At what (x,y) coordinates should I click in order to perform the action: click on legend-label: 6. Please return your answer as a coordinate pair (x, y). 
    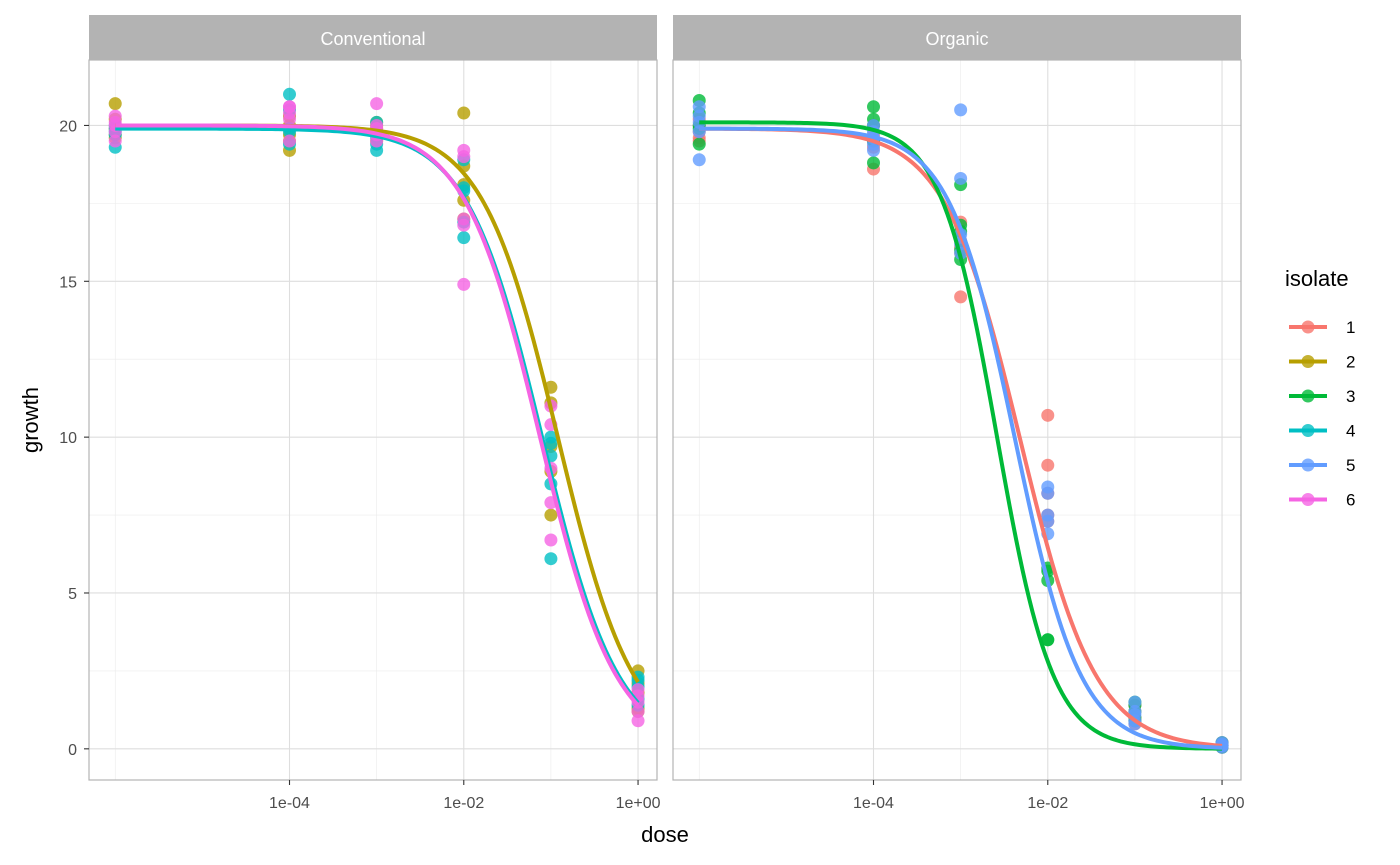
    Looking at the image, I should click on (1350, 500).